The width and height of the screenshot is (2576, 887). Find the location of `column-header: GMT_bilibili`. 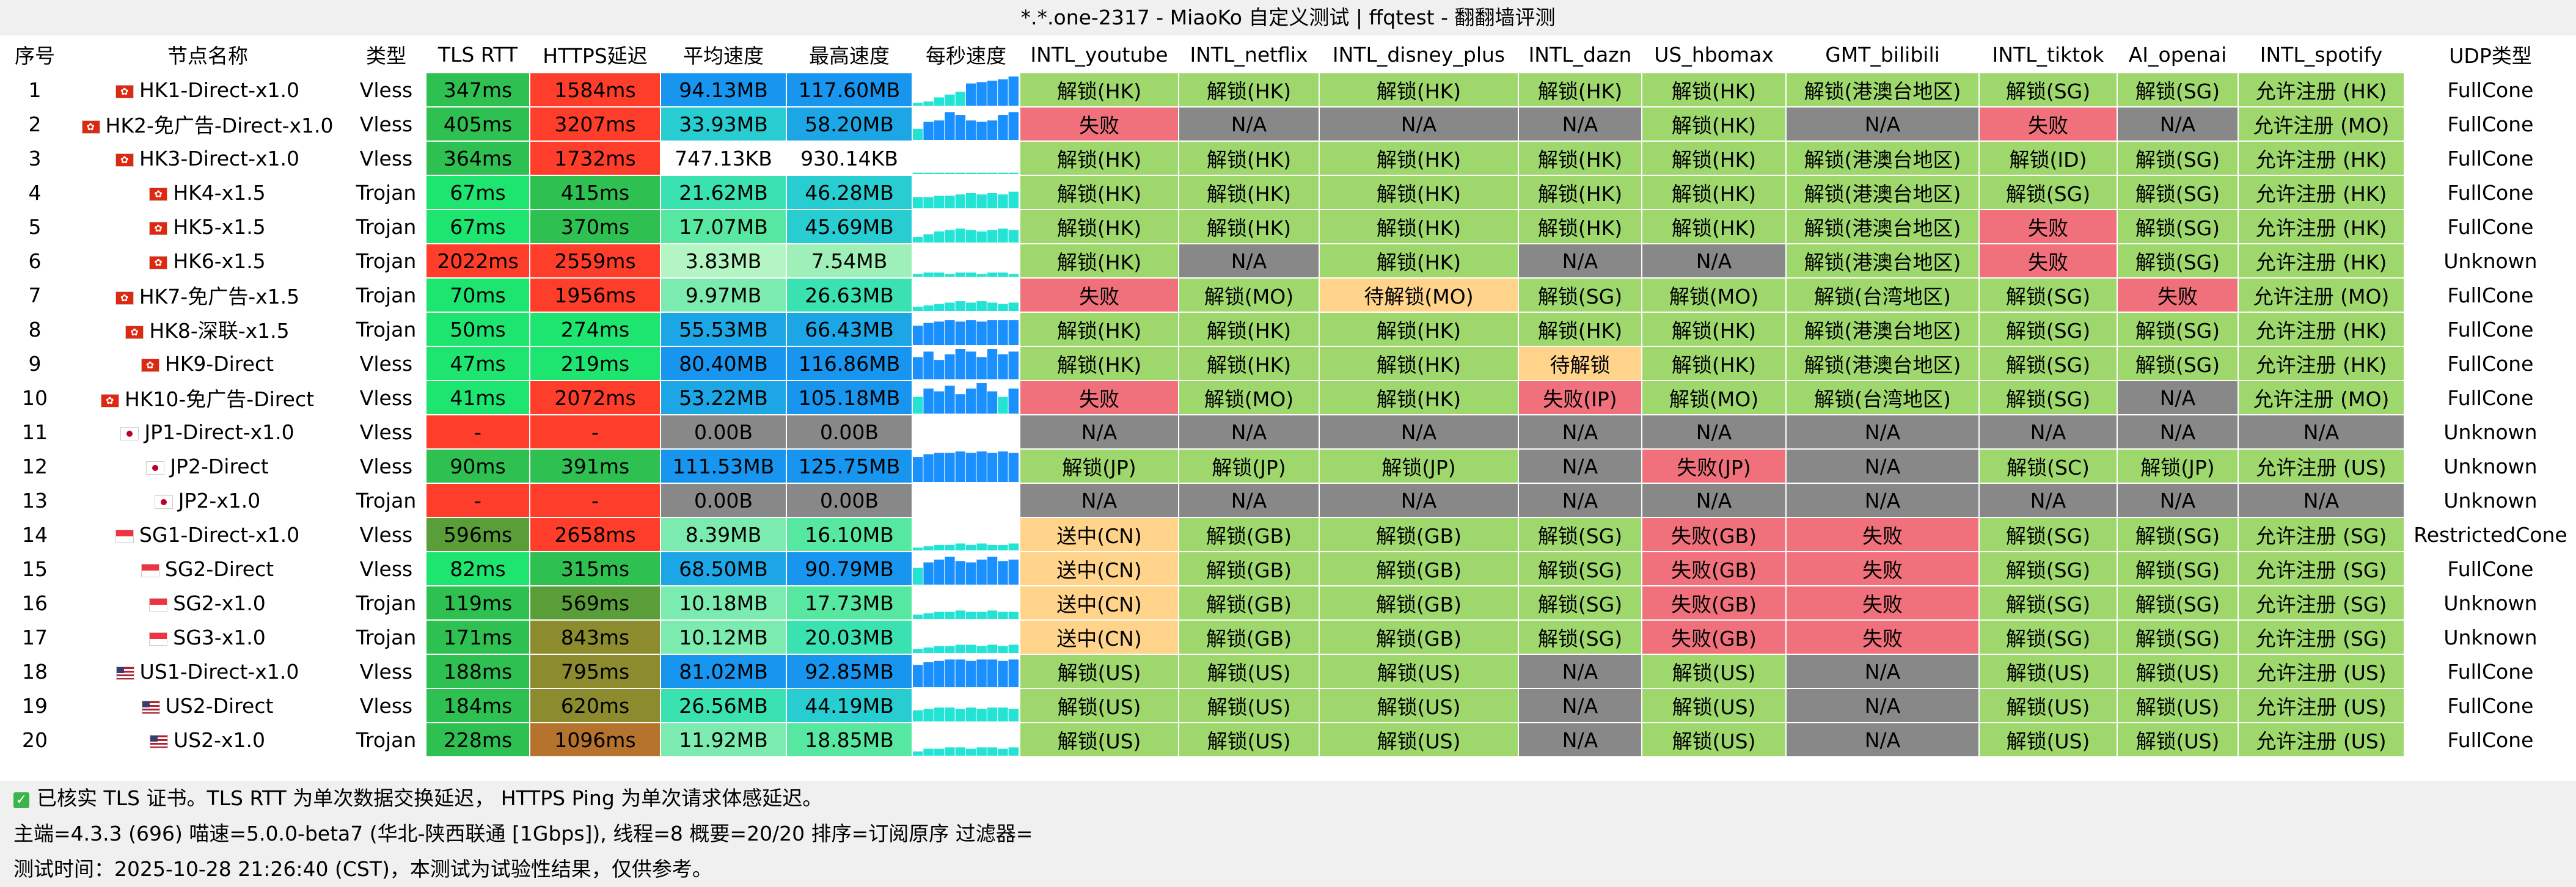

column-header: GMT_bilibili is located at coordinates (1882, 54).